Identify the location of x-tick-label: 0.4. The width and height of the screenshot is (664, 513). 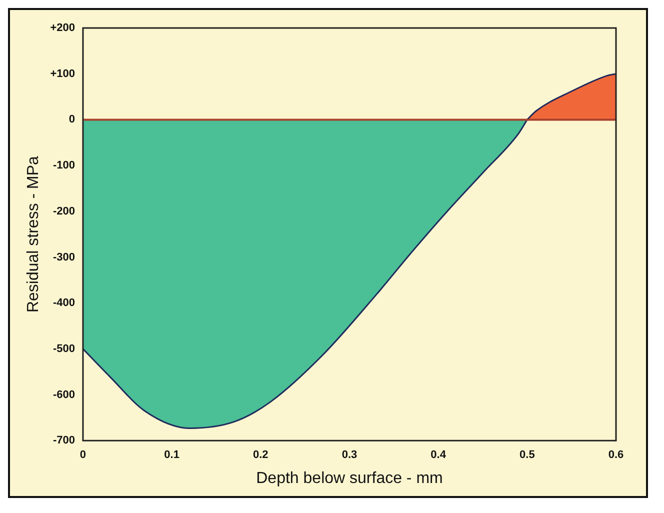
(438, 455).